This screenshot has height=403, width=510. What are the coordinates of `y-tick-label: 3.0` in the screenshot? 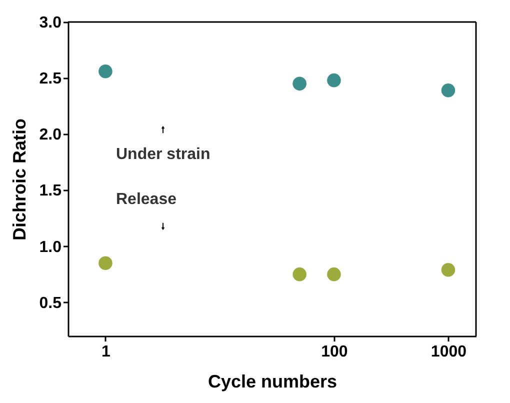 It's located at (50, 23).